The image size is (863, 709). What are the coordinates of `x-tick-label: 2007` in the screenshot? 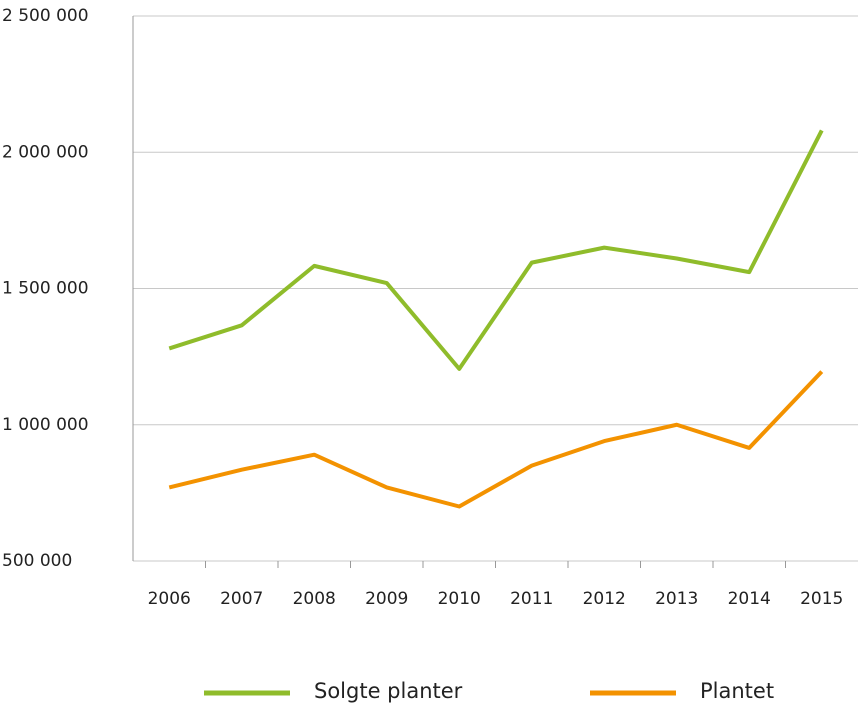 It's located at (241, 599).